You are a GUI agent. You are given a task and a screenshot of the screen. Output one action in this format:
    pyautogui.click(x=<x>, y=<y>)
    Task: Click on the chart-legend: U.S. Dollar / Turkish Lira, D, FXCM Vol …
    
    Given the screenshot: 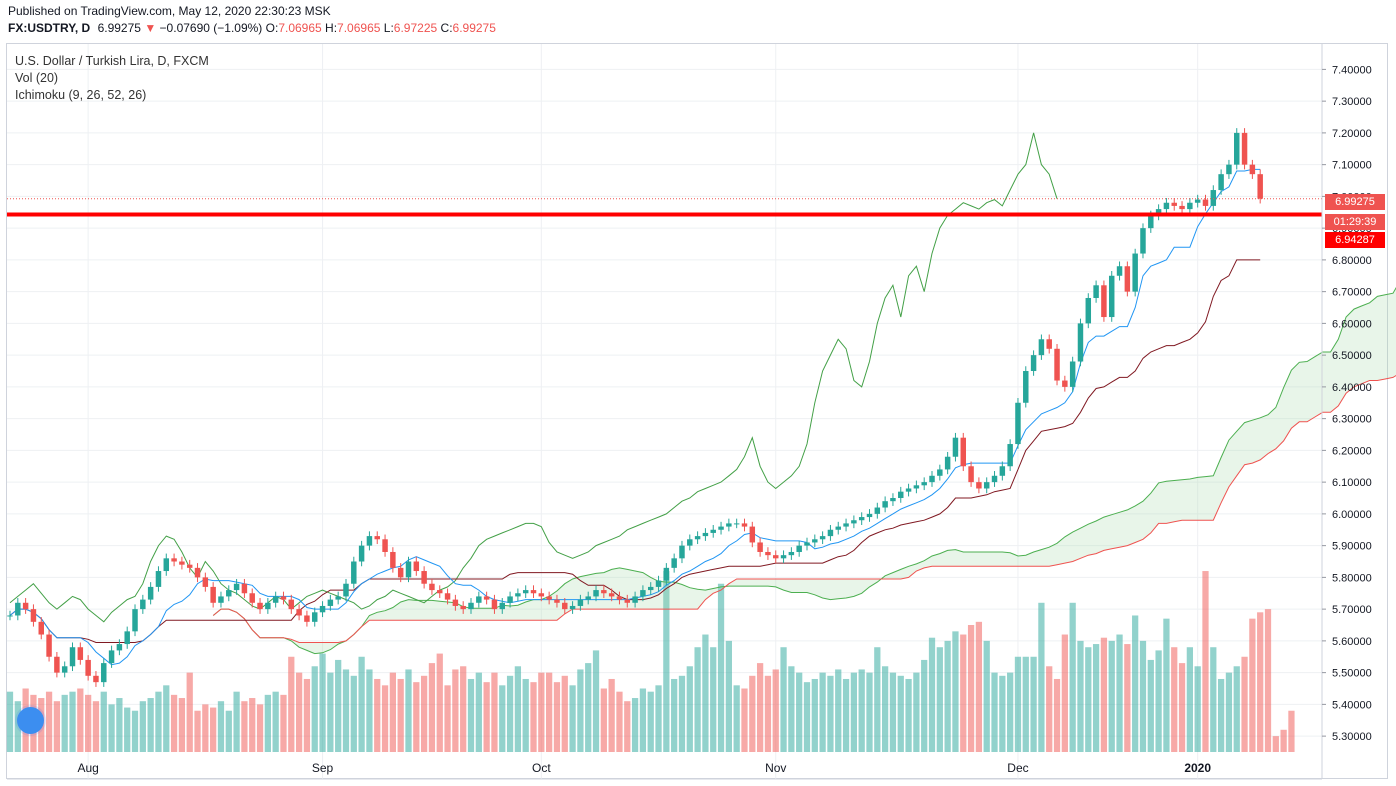 What is the action you would take?
    pyautogui.click(x=112, y=78)
    